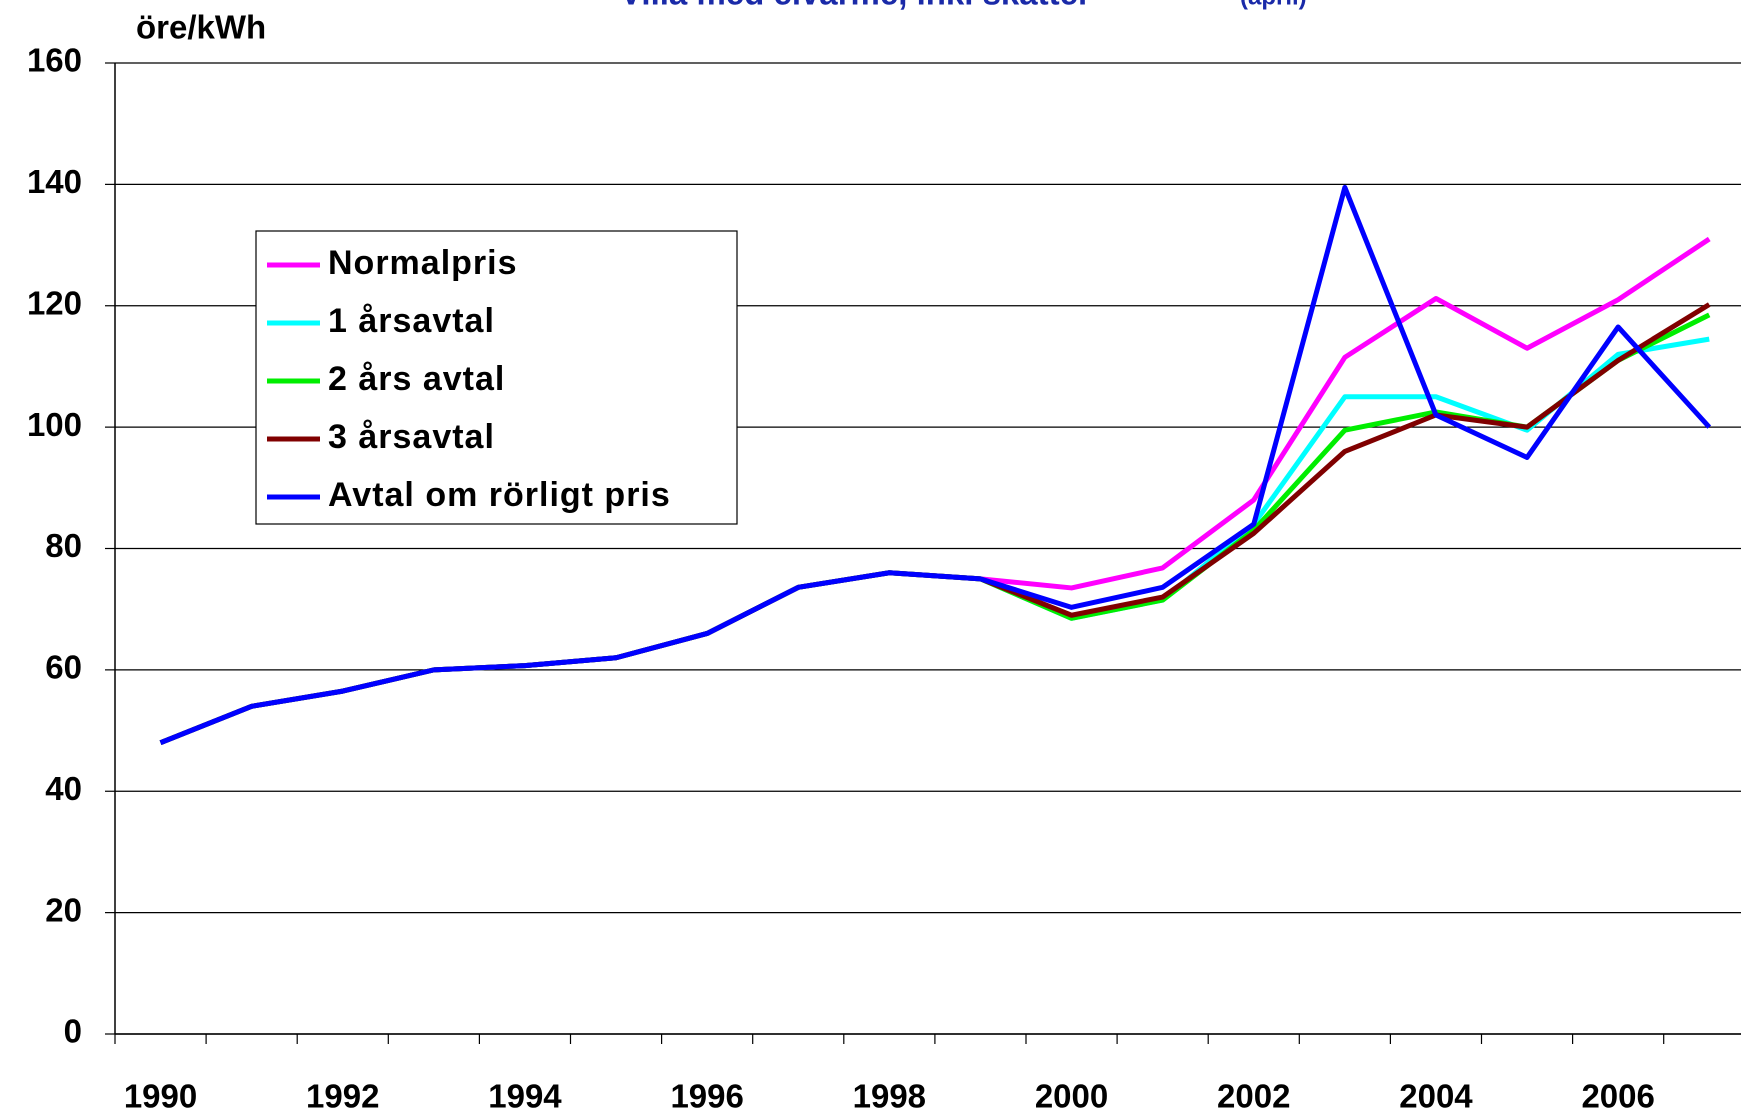 This screenshot has height=1115, width=1741. What do you see at coordinates (73, 1031) in the screenshot?
I see `y-tick-label: 0` at bounding box center [73, 1031].